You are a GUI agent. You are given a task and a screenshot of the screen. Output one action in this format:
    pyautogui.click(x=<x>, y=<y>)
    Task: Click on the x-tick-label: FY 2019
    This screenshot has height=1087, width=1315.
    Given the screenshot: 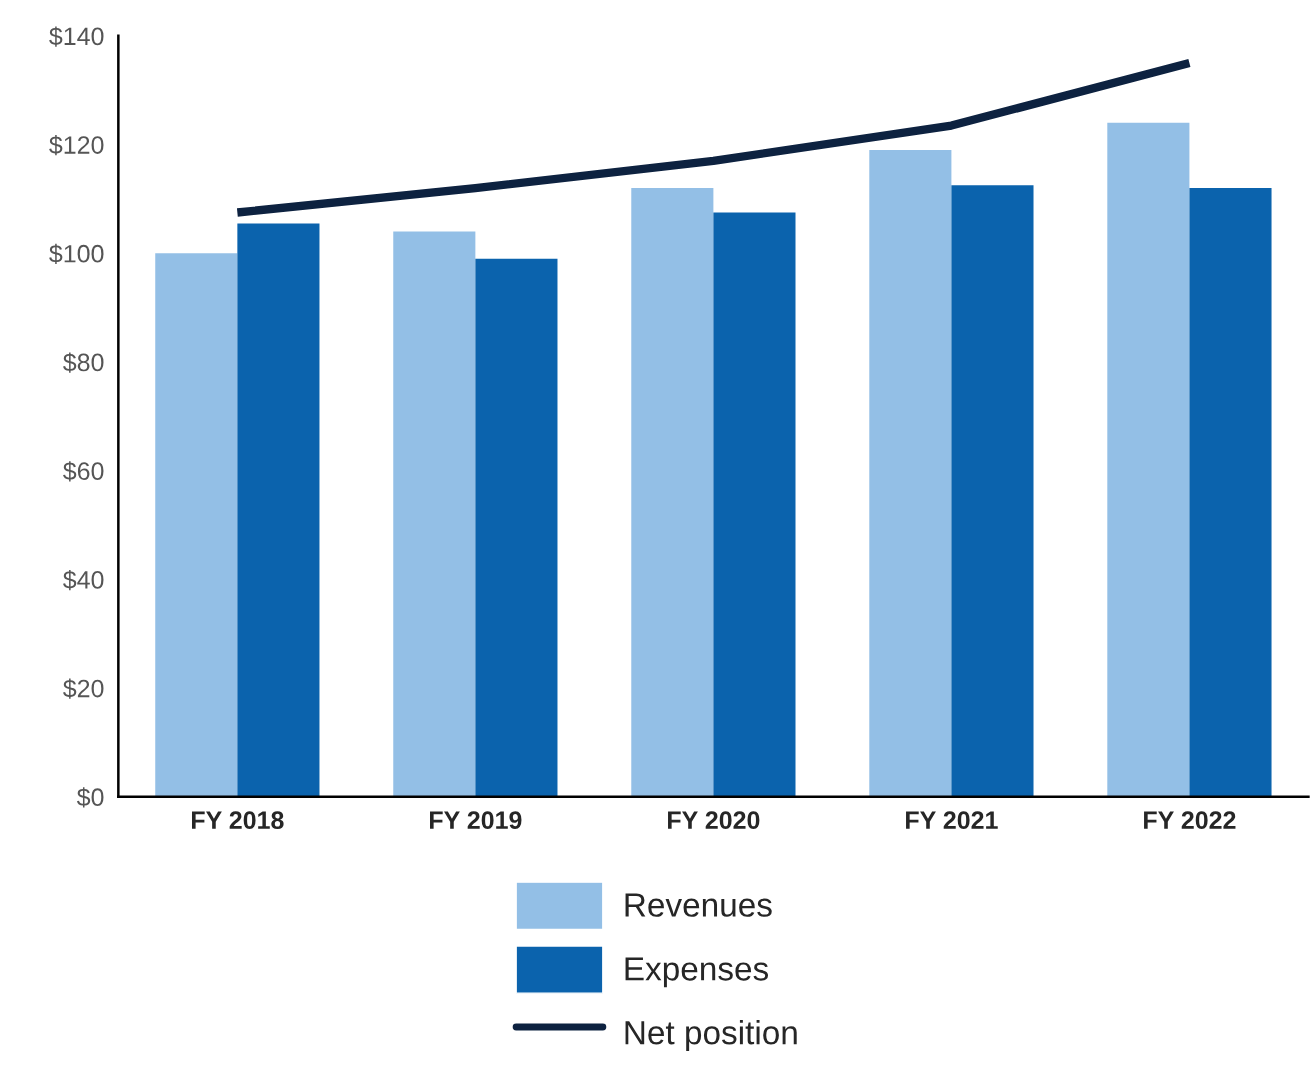 What is the action you would take?
    pyautogui.click(x=476, y=820)
    